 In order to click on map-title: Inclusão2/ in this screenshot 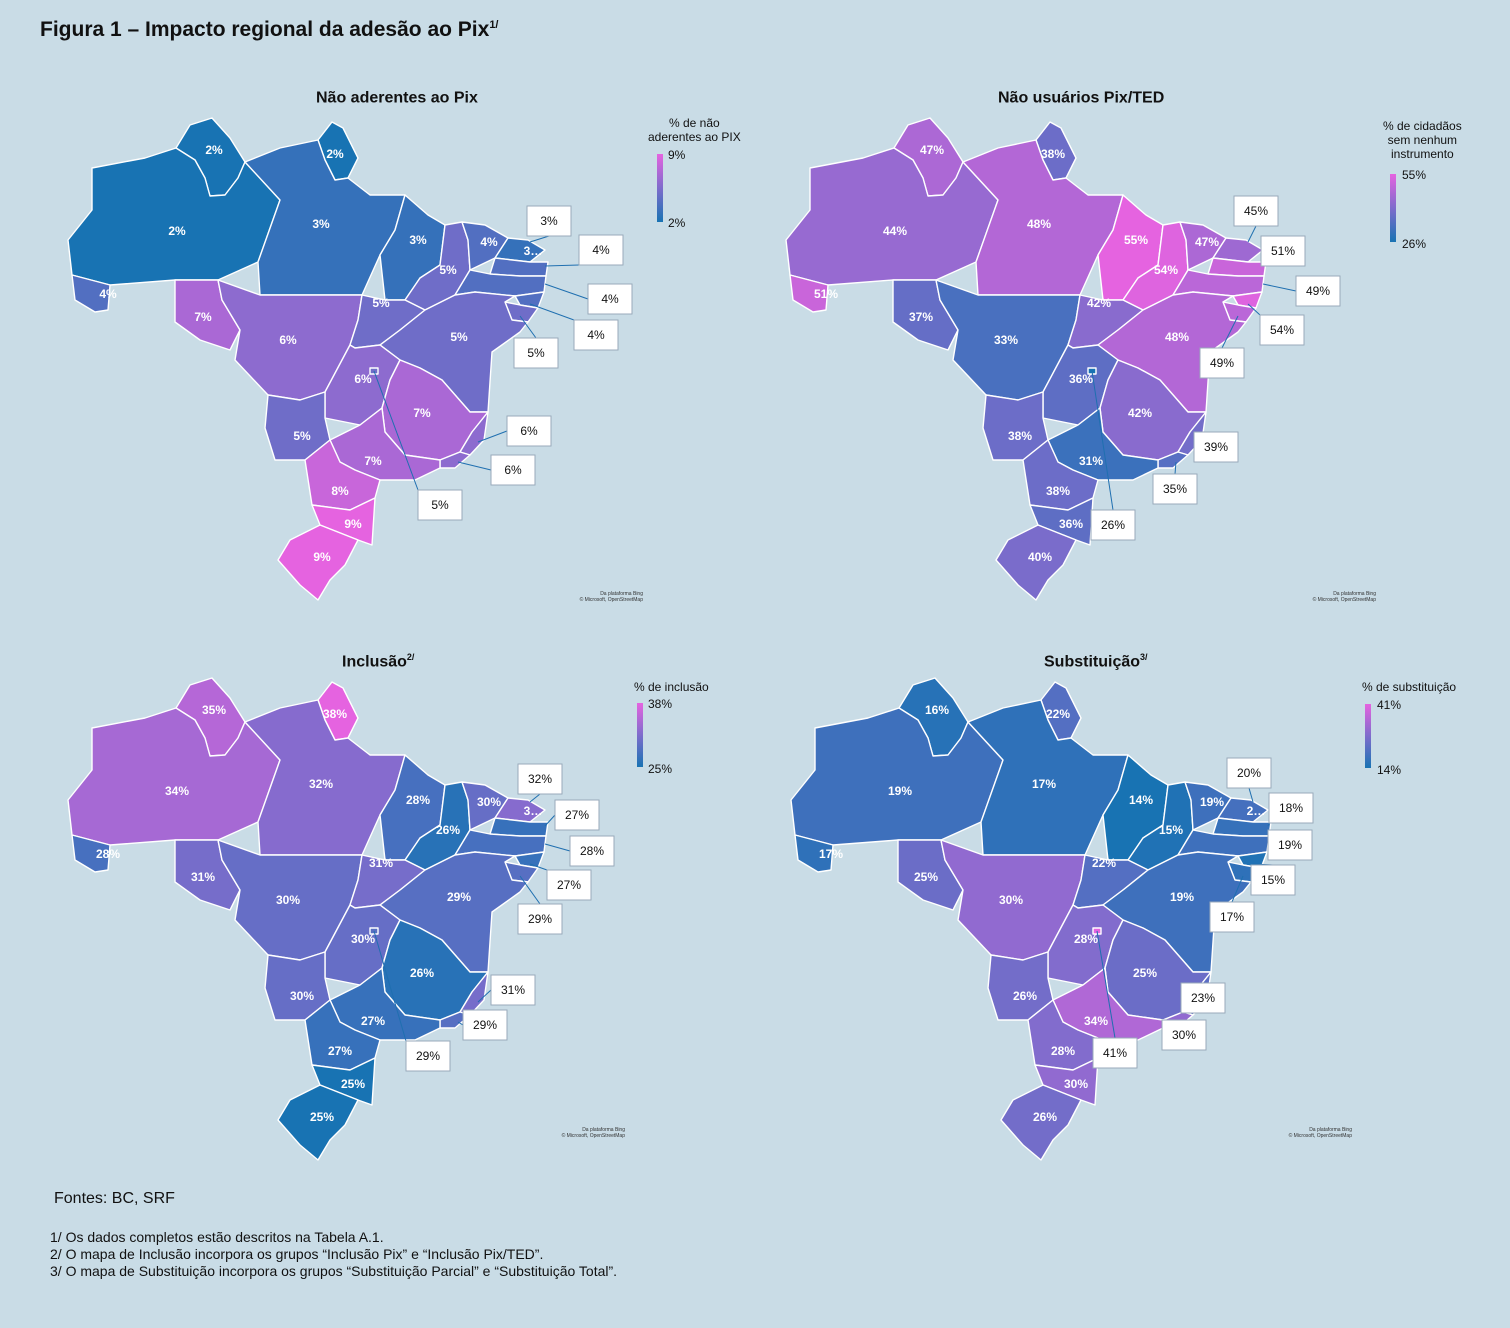, I will do `click(378, 661)`.